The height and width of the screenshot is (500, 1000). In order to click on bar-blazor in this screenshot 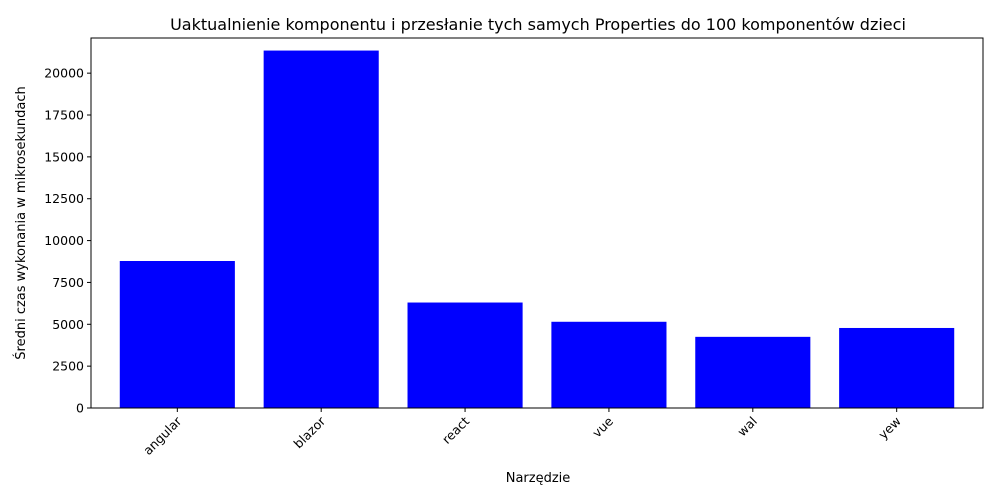, I will do `click(321, 229)`.